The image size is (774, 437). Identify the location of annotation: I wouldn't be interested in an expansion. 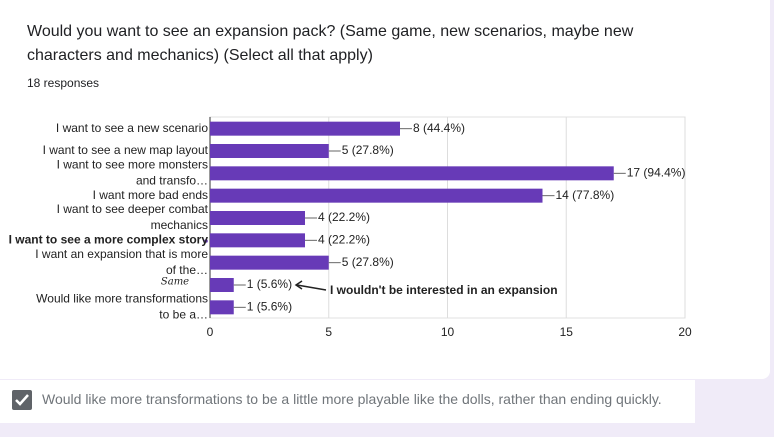
(444, 290).